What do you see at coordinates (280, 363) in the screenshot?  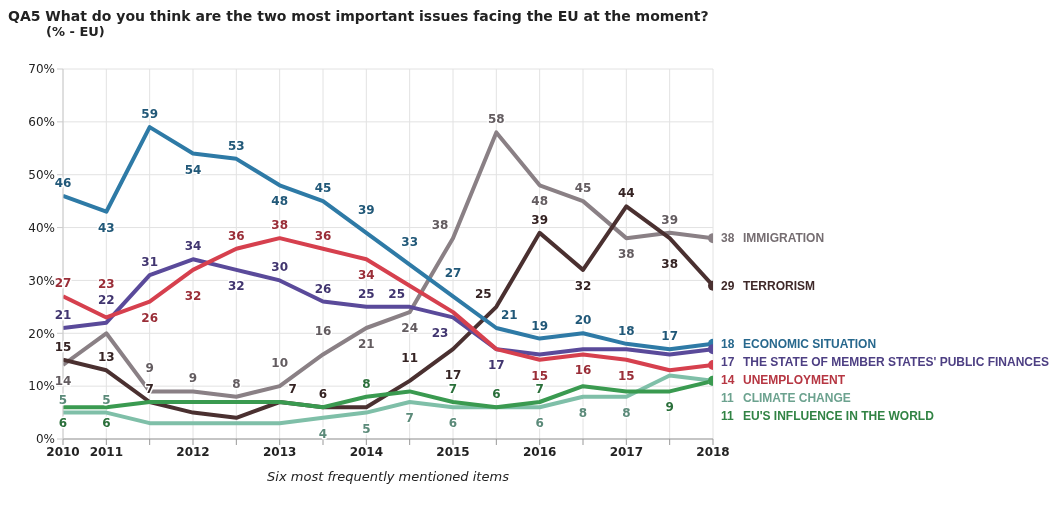 I see `data-label: 10` at bounding box center [280, 363].